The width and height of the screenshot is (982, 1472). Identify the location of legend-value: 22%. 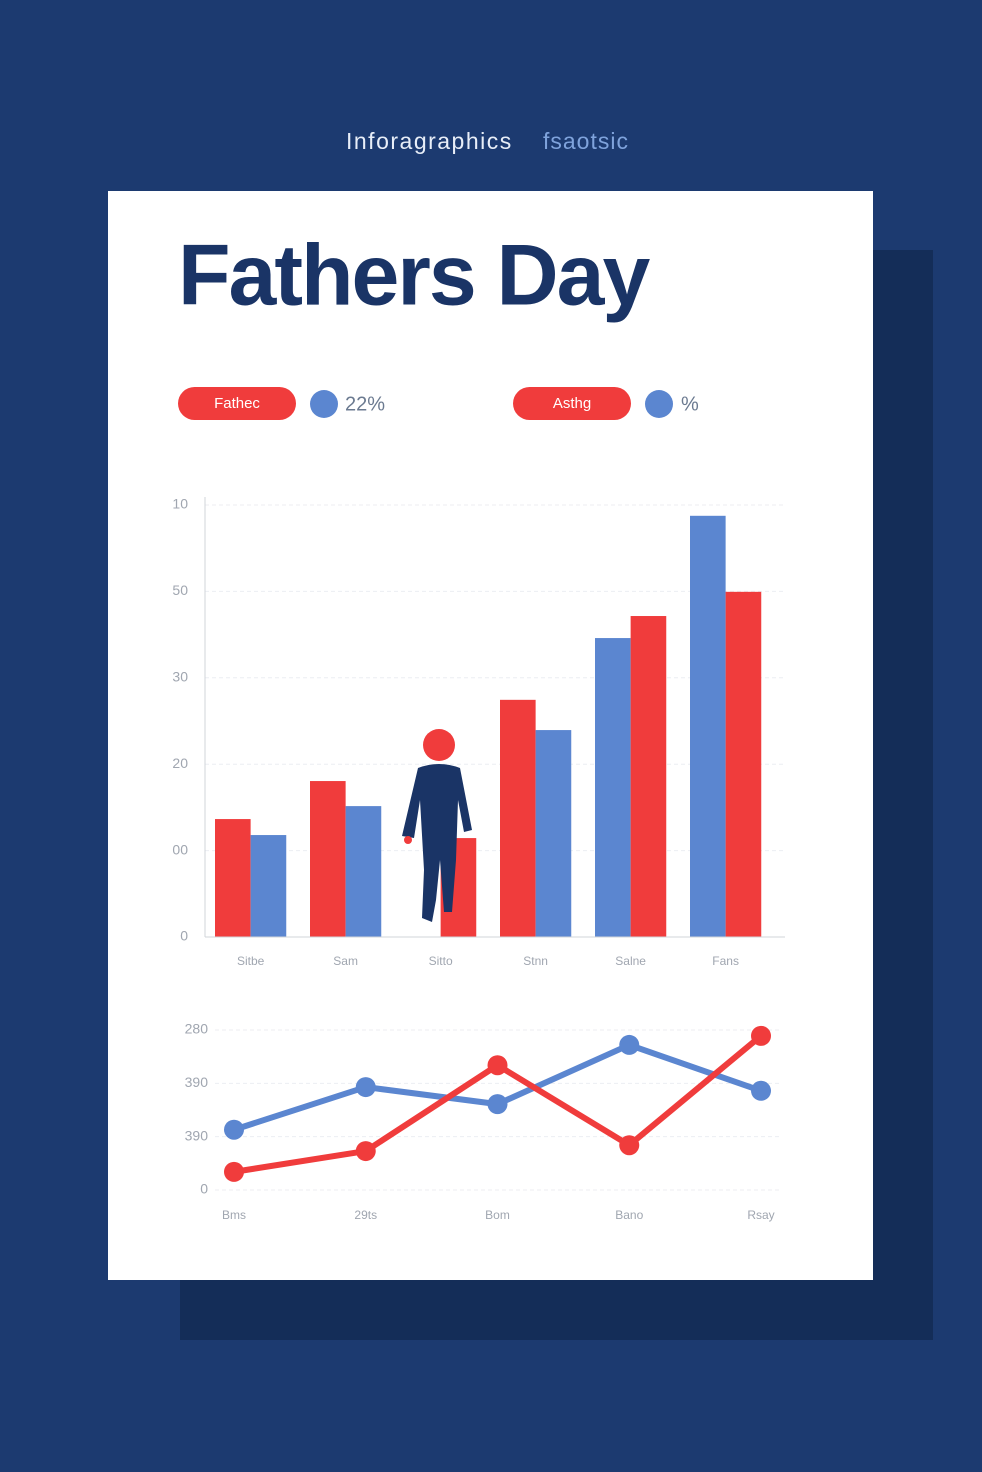
(365, 404).